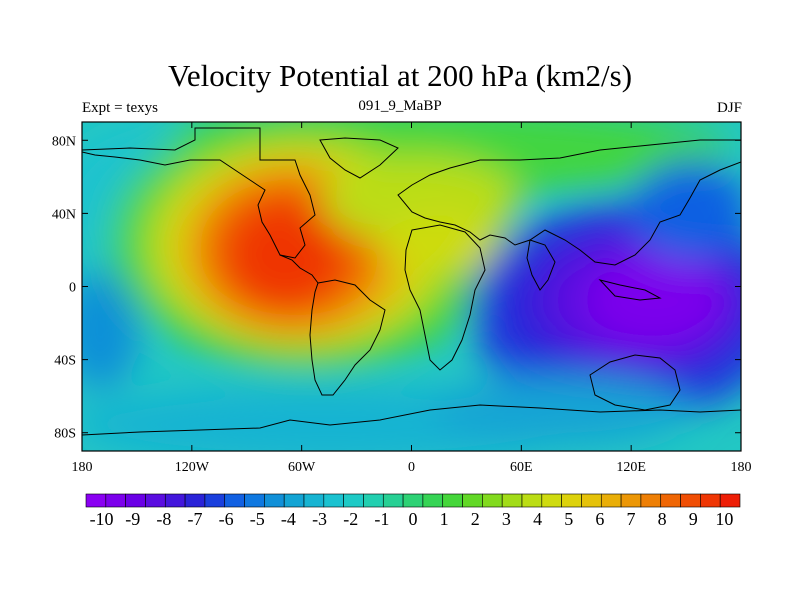 The height and width of the screenshot is (600, 800). Describe the element at coordinates (350, 519) in the screenshot. I see `colorbar-label: -2` at that location.